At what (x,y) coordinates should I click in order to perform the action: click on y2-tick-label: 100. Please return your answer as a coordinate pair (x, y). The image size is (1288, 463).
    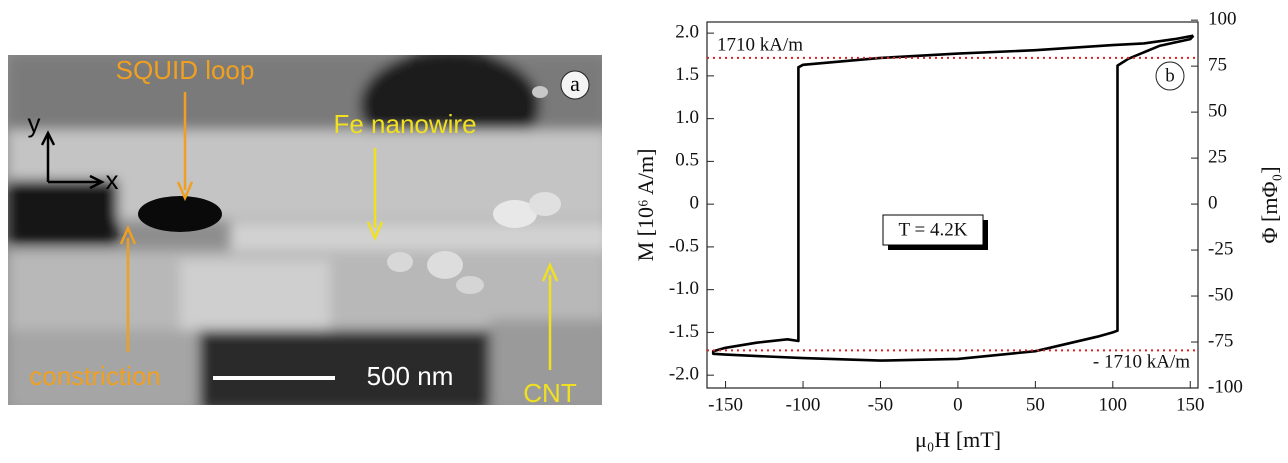
    Looking at the image, I should click on (1222, 19).